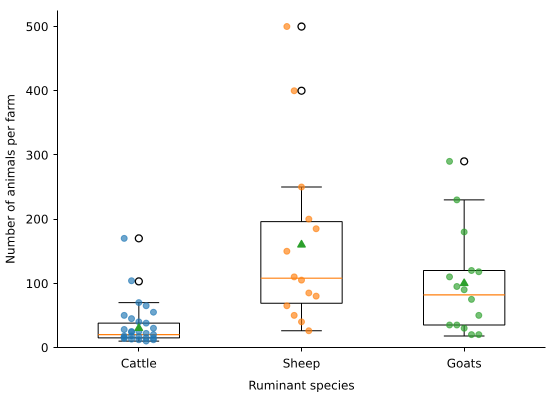 This screenshot has width=550, height=395. Describe the element at coordinates (301, 385) in the screenshot. I see `x-axis-title: Ruminant species` at that location.